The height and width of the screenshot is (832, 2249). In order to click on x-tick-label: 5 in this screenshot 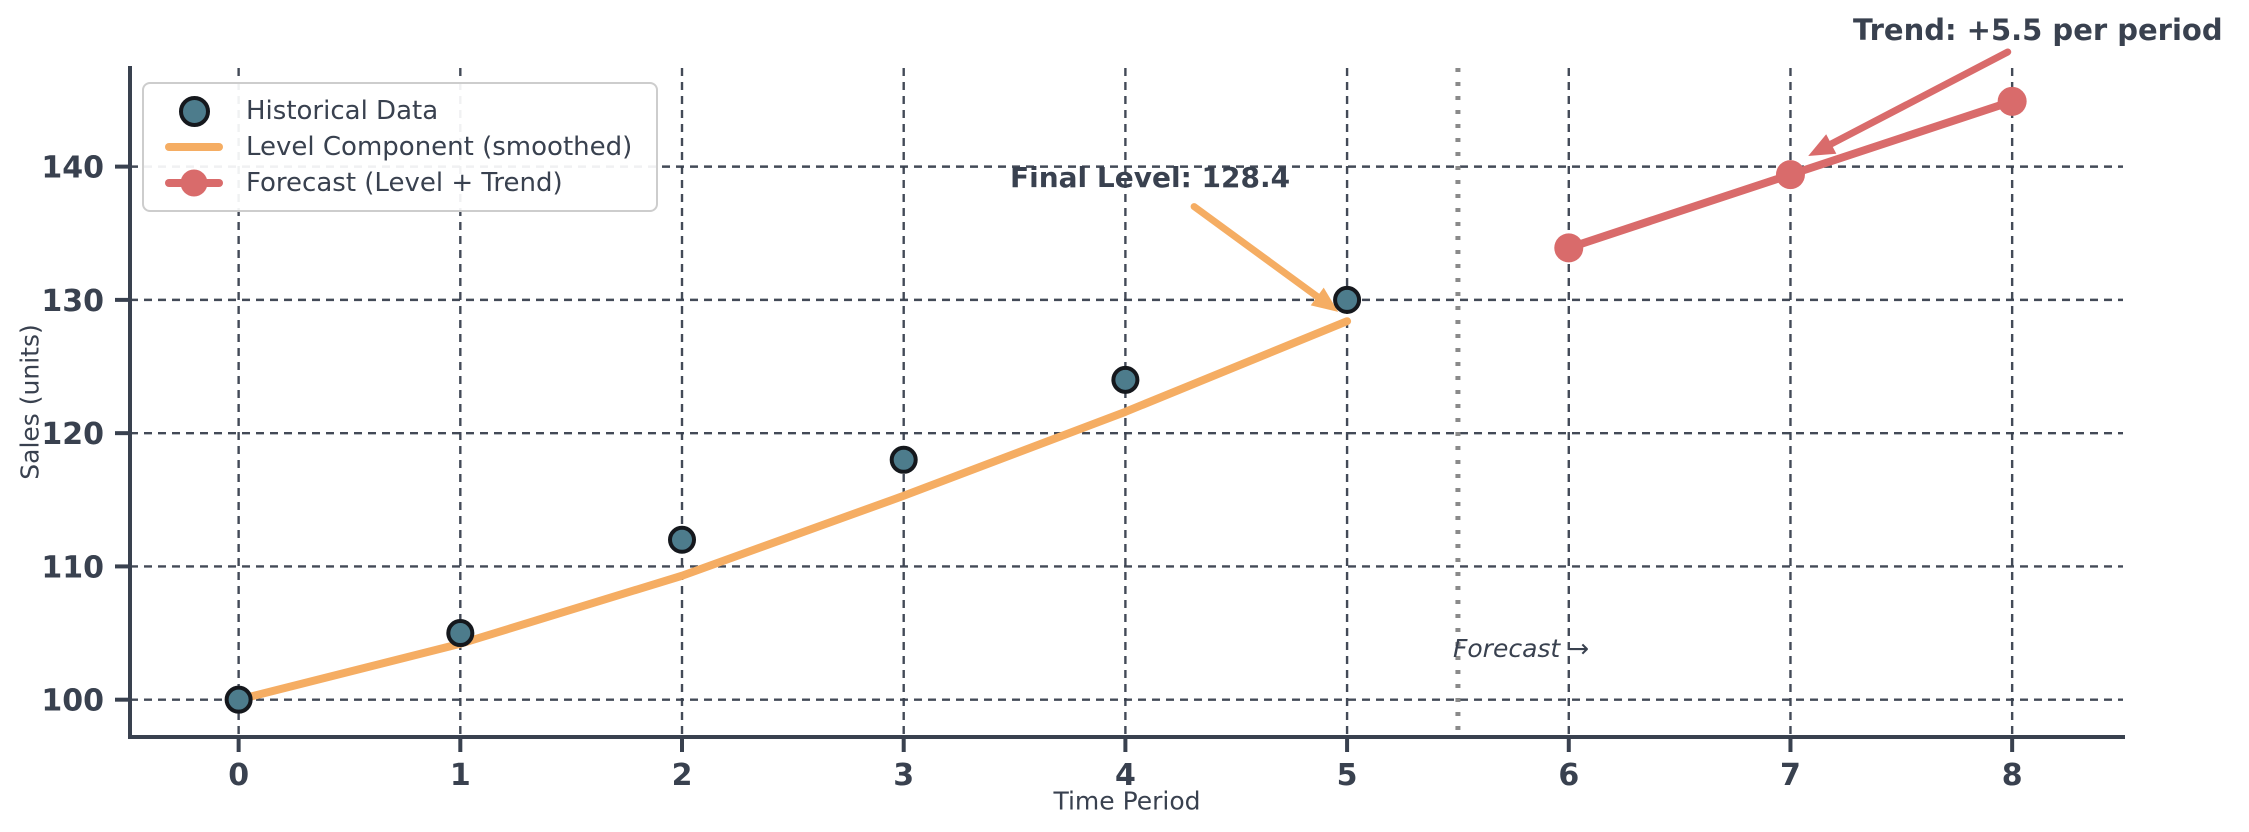, I will do `click(1347, 775)`.